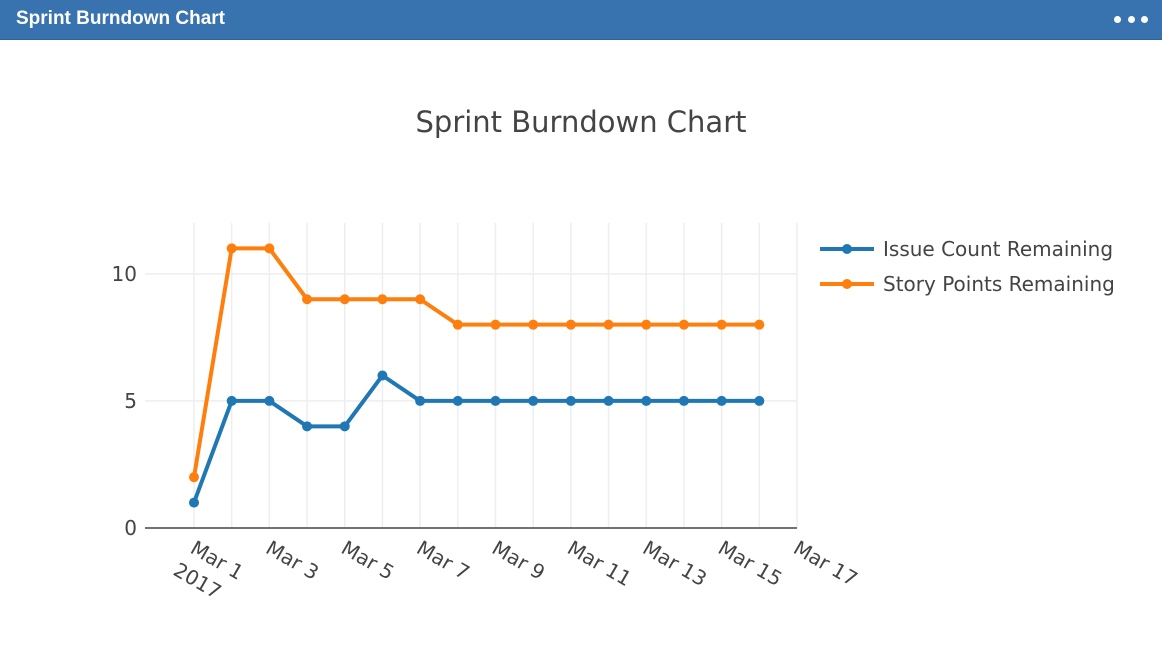  I want to click on more-options-button, so click(1131, 19).